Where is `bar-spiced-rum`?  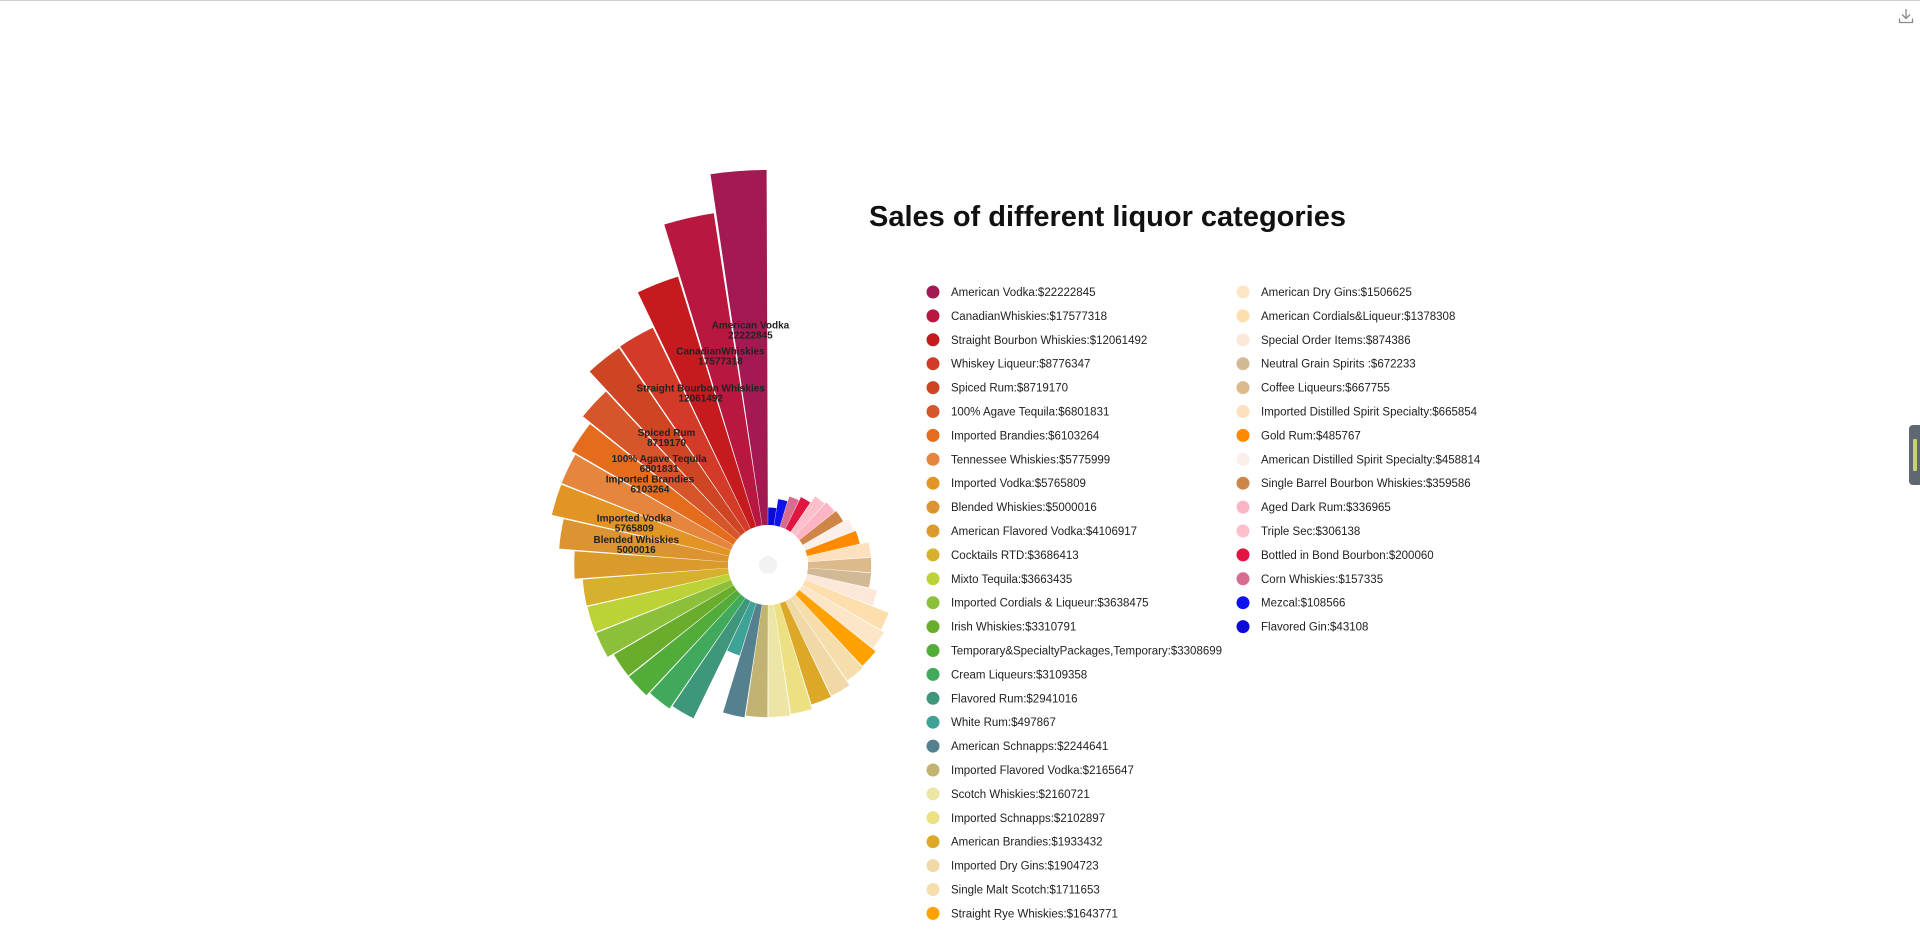
bar-spiced-rum is located at coordinates (667, 442).